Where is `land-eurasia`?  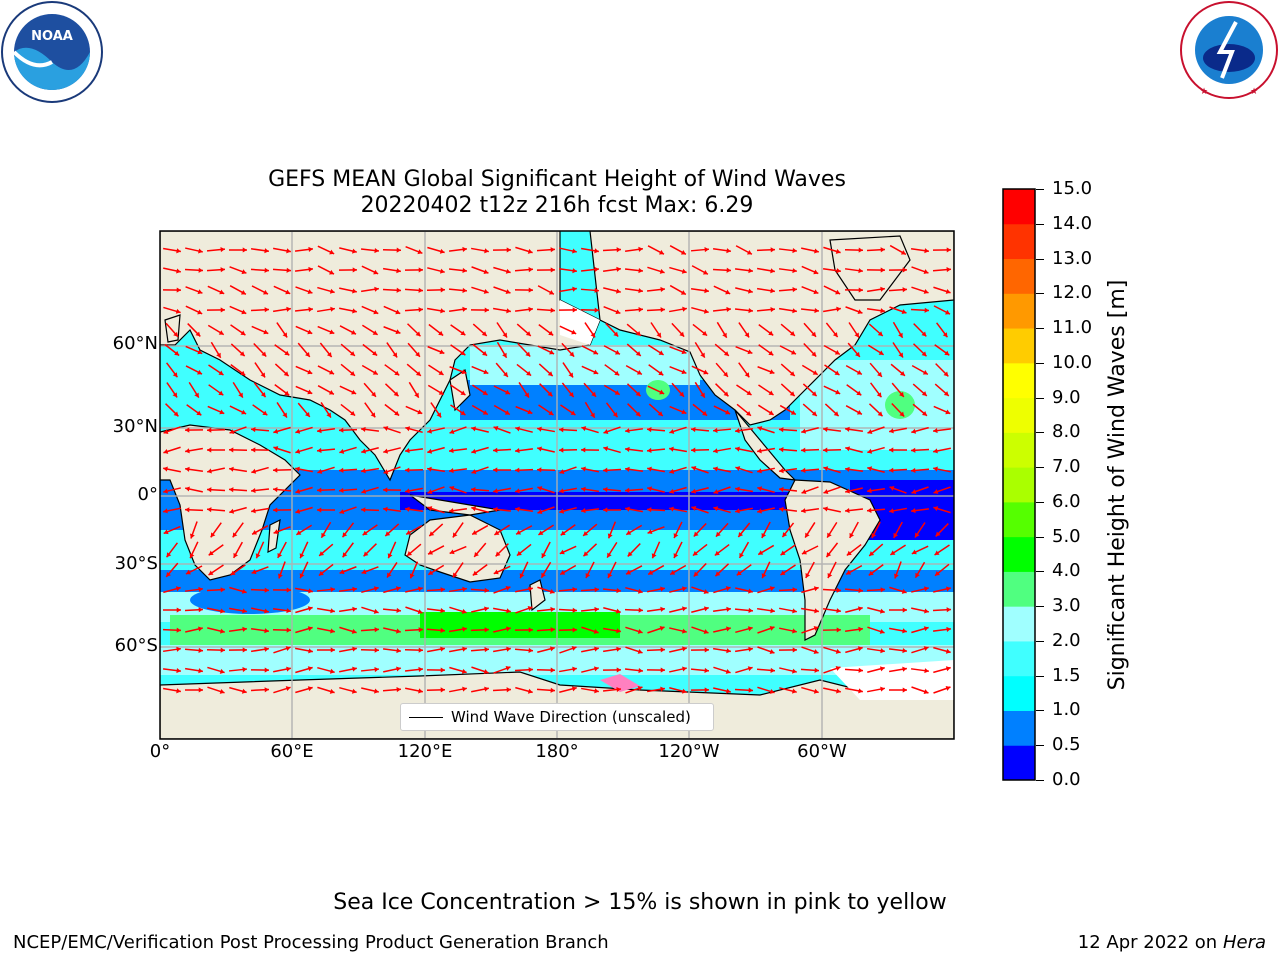 land-eurasia is located at coordinates (380, 356).